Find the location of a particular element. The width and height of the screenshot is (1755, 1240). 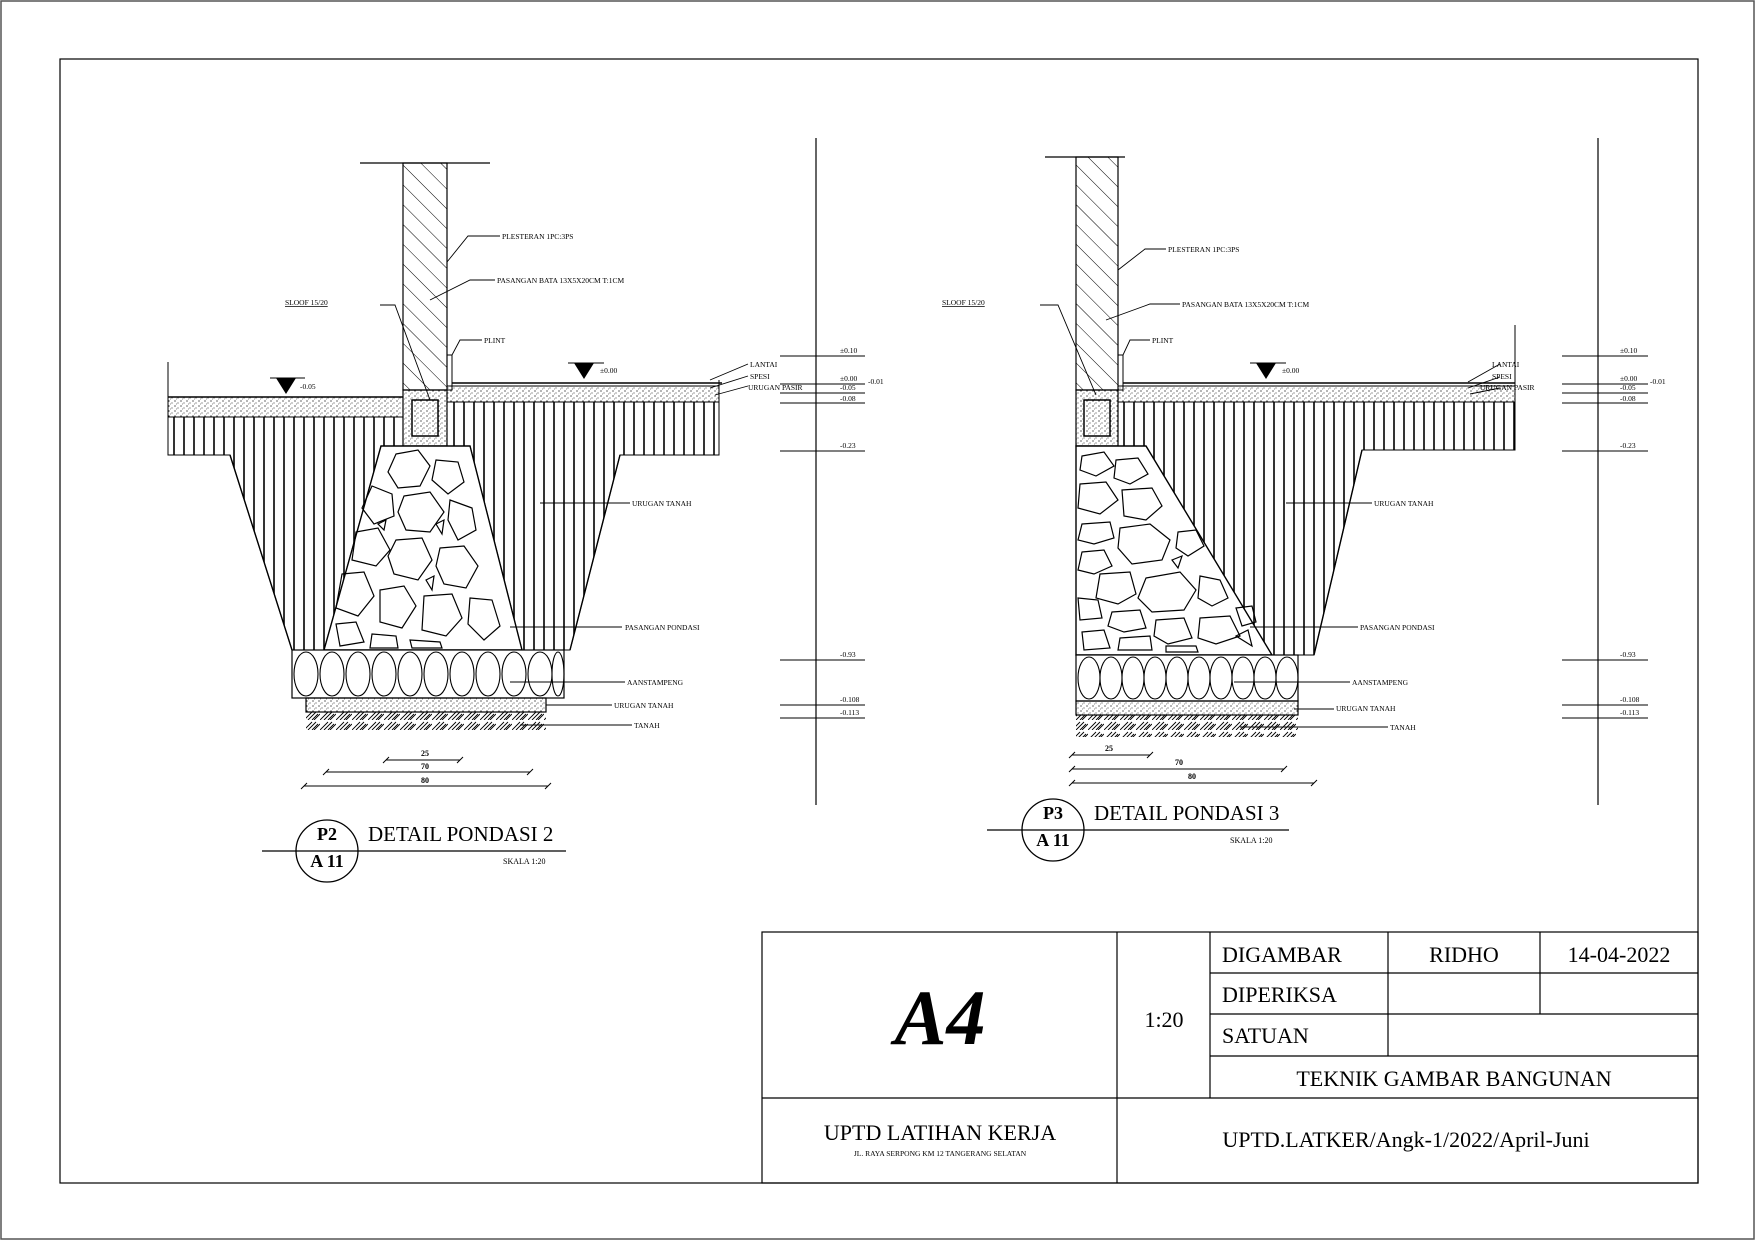

p2-label-aanstampeng: AANSTAMPENG is located at coordinates (655, 682).